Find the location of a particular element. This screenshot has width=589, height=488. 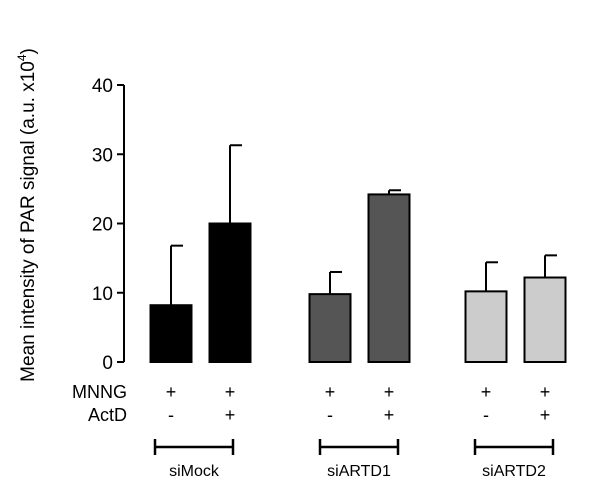

y-axis-label-close: ) is located at coordinates (28, 51).